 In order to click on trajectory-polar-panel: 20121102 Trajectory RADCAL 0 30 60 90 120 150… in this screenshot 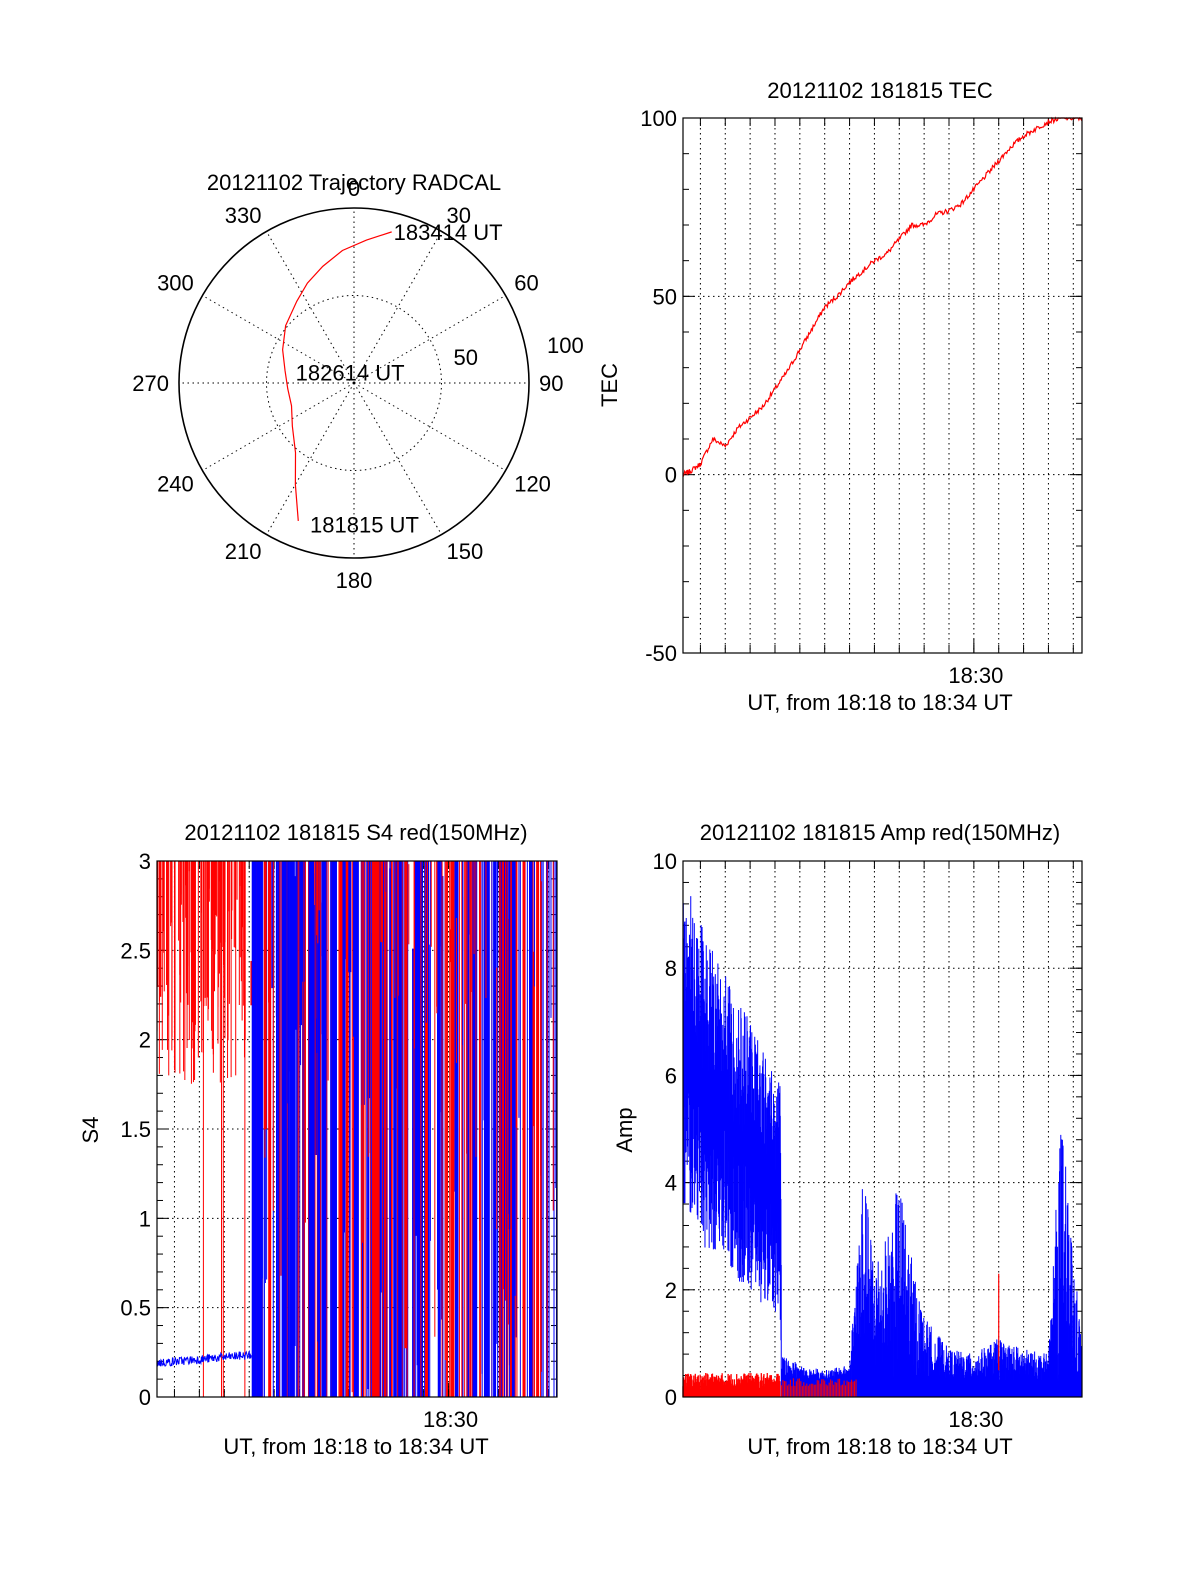, I will do `click(357, 381)`.